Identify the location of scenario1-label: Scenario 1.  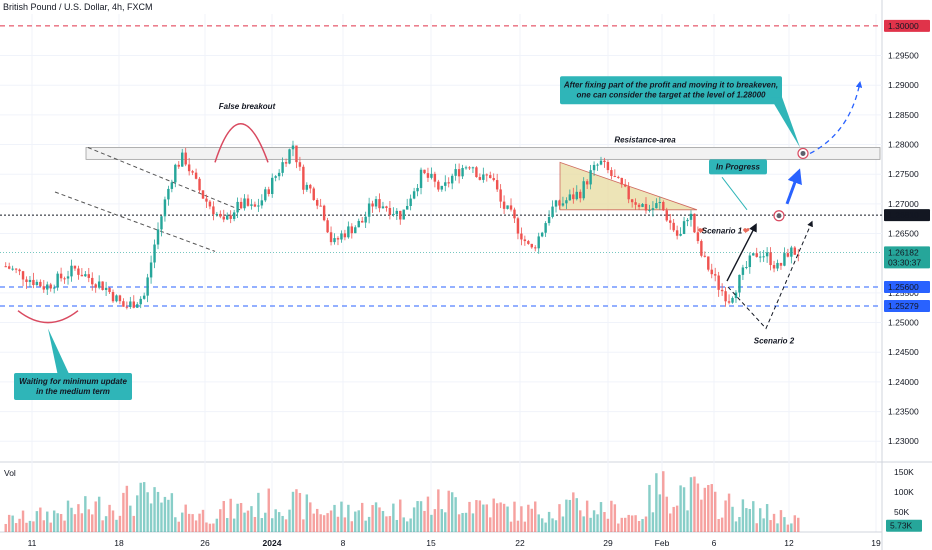
(722, 231).